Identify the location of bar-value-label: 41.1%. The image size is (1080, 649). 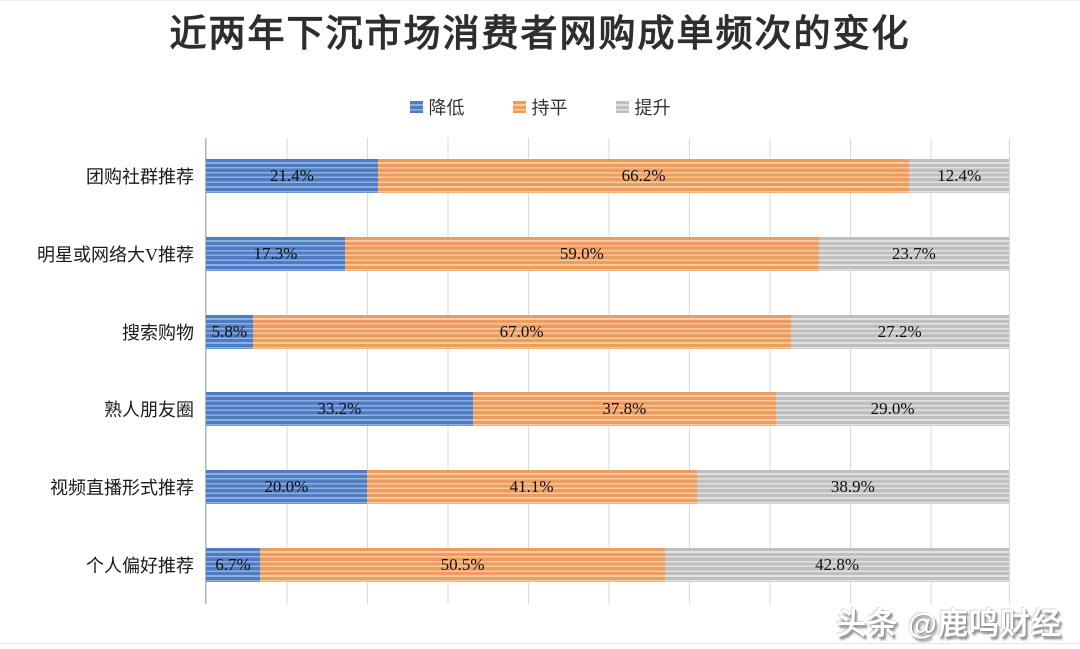
(531, 486).